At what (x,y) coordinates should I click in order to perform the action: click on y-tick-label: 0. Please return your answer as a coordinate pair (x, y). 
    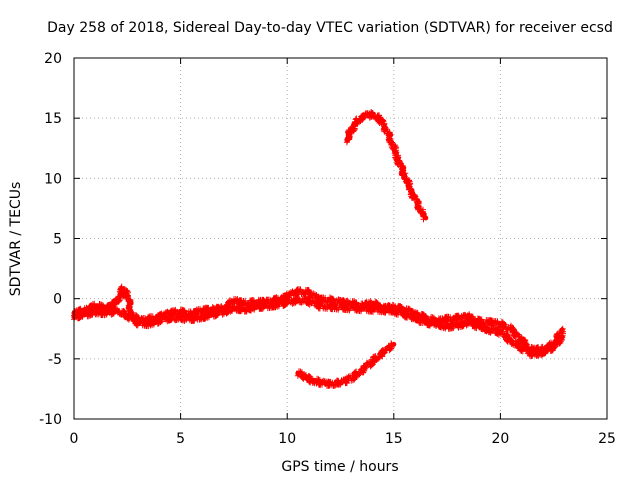
    Looking at the image, I should click on (57, 300).